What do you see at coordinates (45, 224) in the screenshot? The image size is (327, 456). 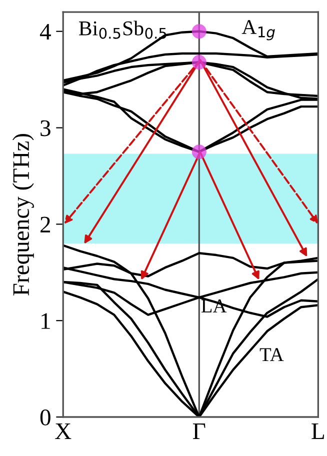 I see `y-tick-label: 2` at bounding box center [45, 224].